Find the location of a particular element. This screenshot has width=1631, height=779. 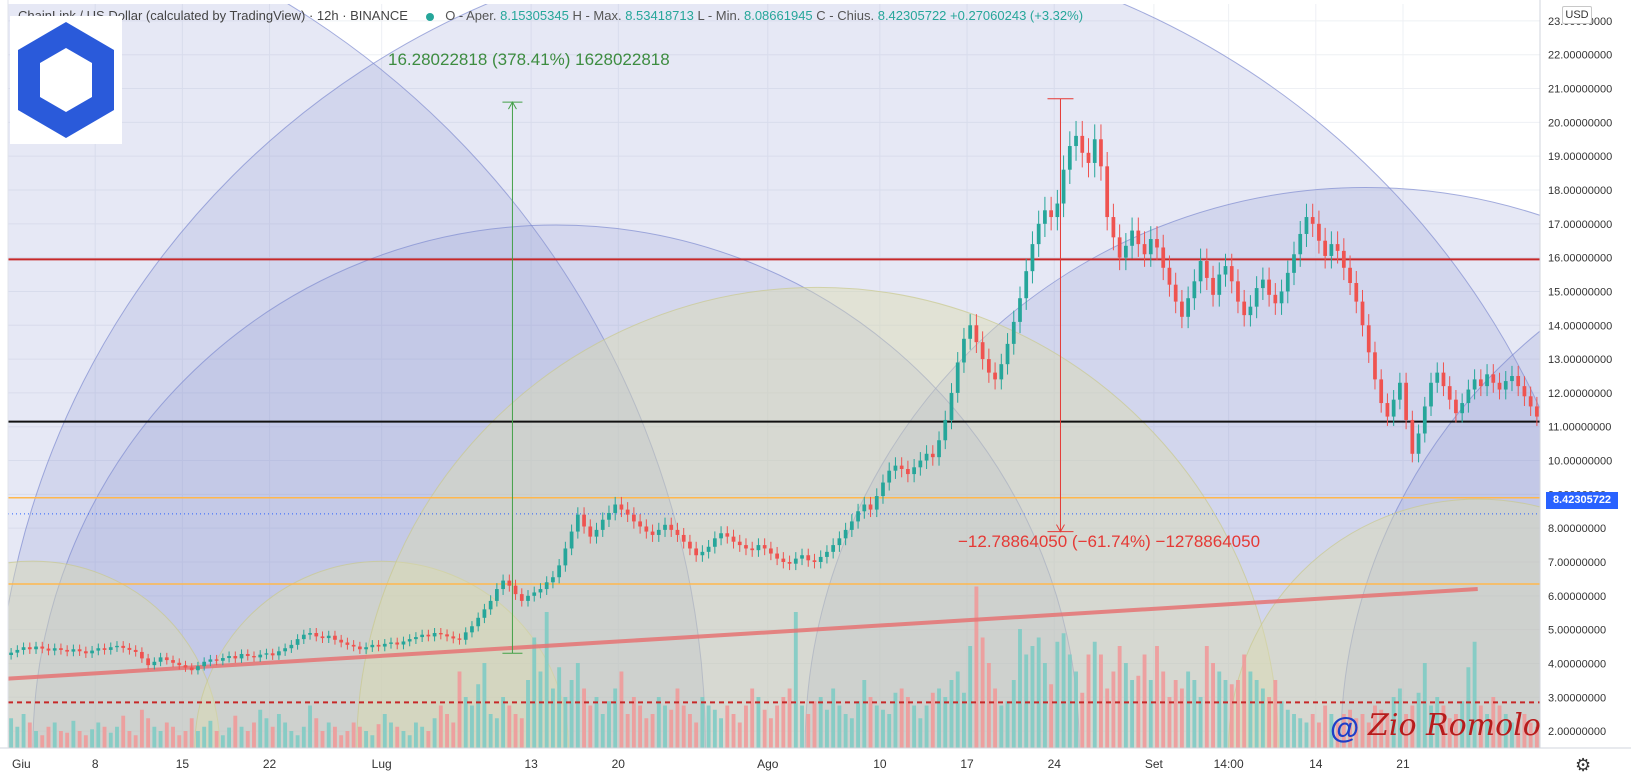

price-axis-tick: 16.00000000 is located at coordinates (1580, 259).